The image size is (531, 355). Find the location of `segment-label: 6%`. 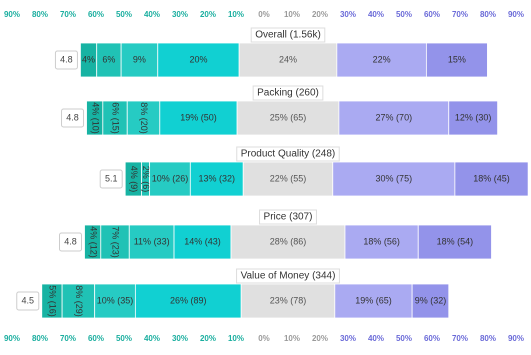

segment-label: 6% is located at coordinates (108, 59).